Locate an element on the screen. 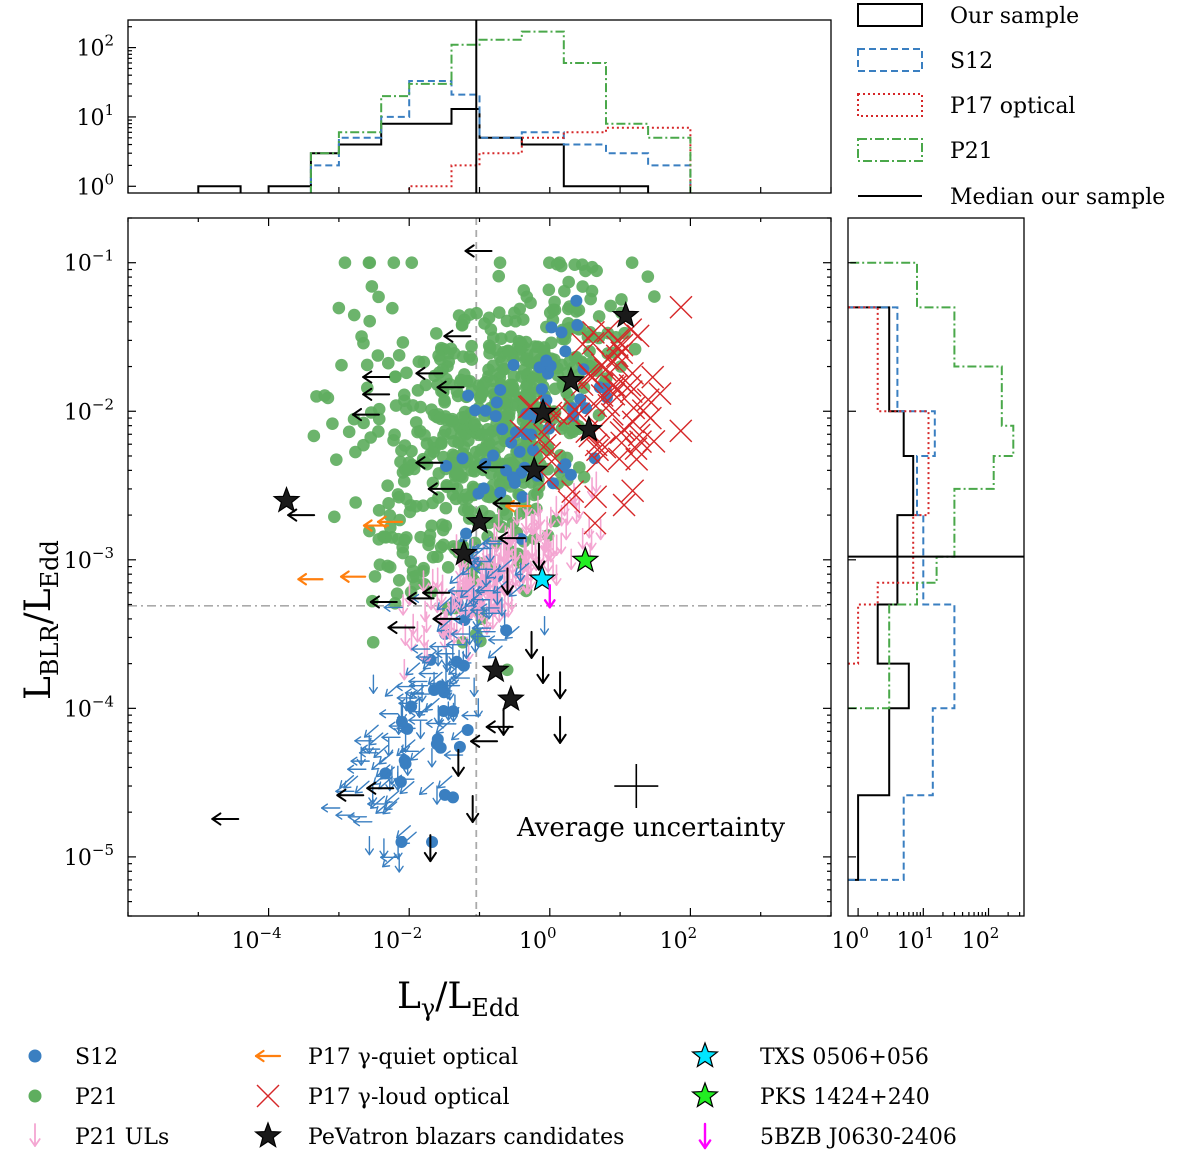 This screenshot has width=1200, height=1153. legend-p21-uls: P21 ULs is located at coordinates (122, 1137).